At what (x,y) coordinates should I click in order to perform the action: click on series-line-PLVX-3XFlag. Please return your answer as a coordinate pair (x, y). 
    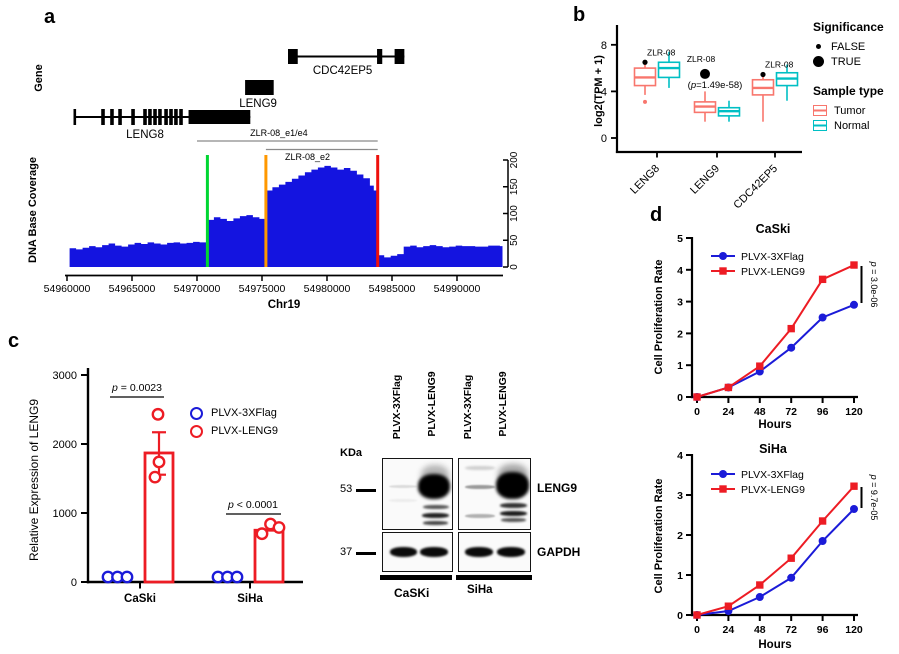
    Looking at the image, I should click on (775, 350).